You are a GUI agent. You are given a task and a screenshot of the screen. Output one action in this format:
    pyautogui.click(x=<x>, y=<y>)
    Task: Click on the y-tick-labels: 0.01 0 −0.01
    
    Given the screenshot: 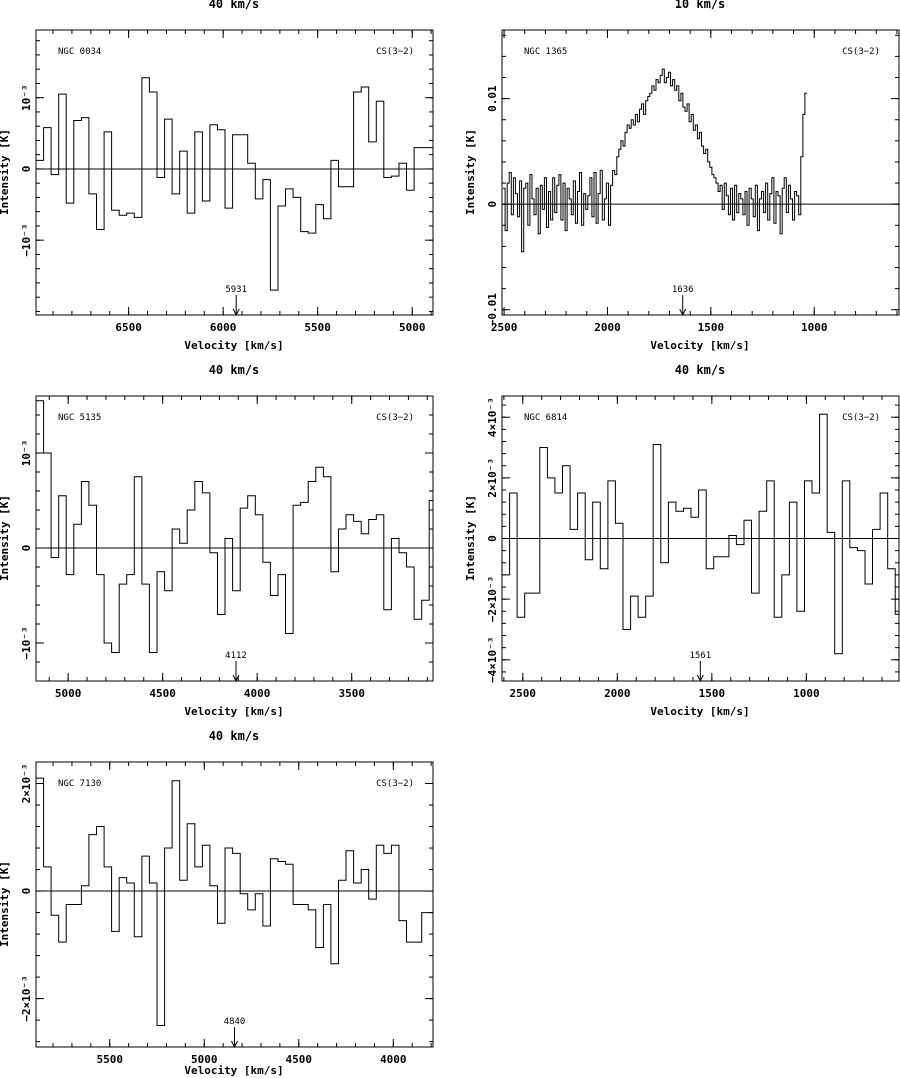 What is the action you would take?
    pyautogui.click(x=492, y=205)
    